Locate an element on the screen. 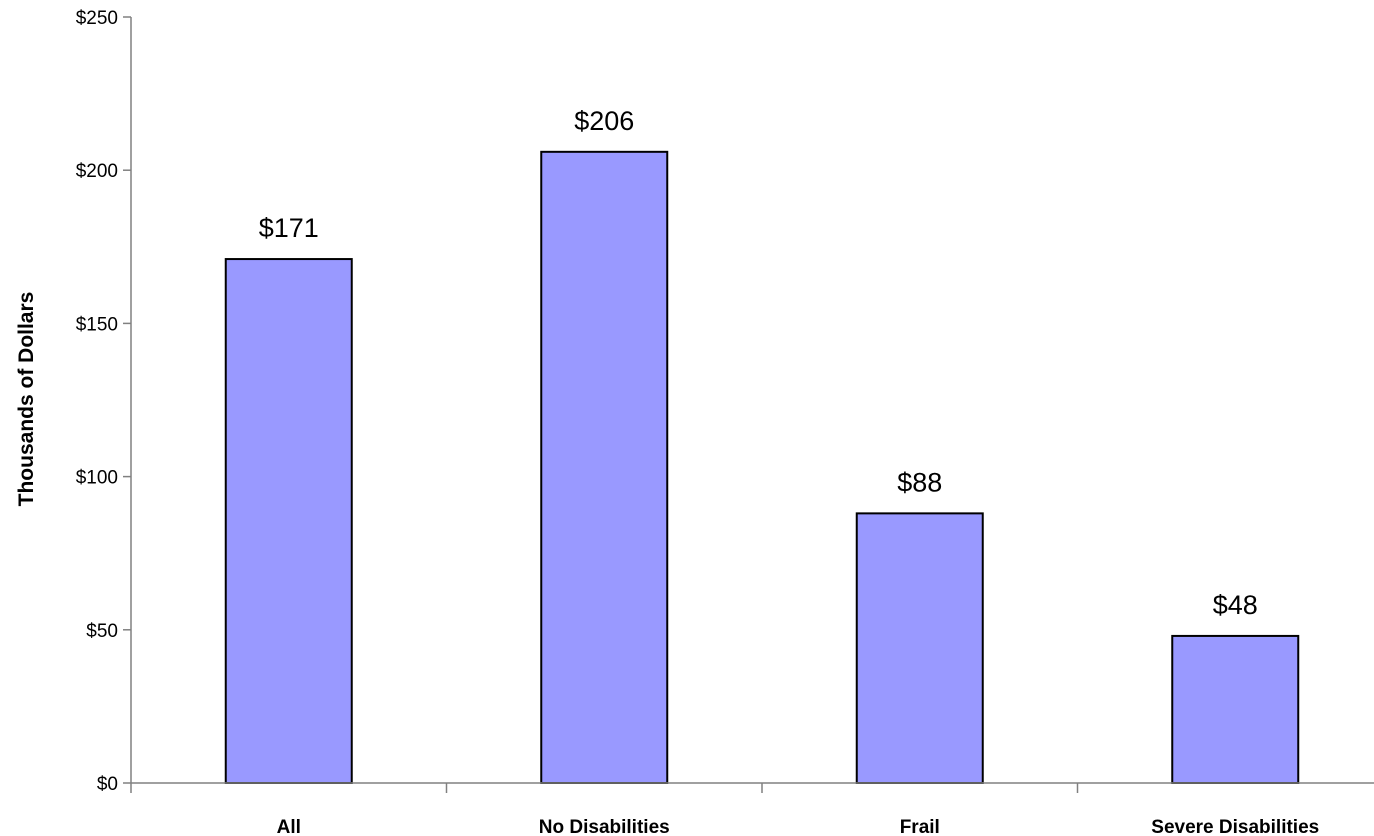 Image resolution: width=1374 pixels, height=836 pixels. data-label: $171 is located at coordinates (289, 228).